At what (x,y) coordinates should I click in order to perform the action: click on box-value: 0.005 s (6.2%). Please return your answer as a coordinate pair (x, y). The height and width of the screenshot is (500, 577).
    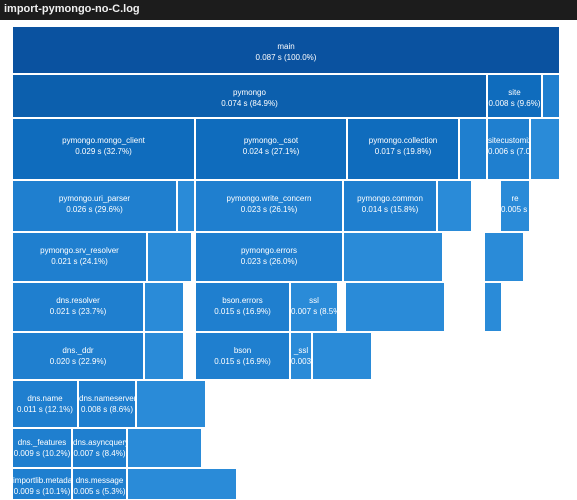
    Looking at the image, I should click on (515, 209).